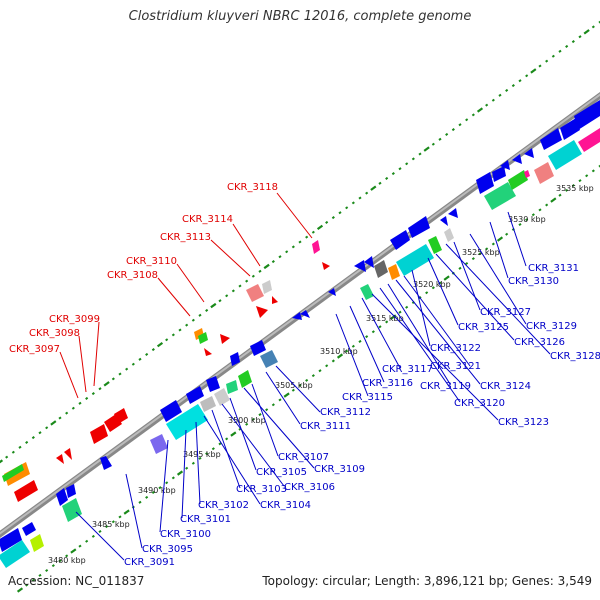  I want to click on gene-label: CKR_3109, so click(339, 469).